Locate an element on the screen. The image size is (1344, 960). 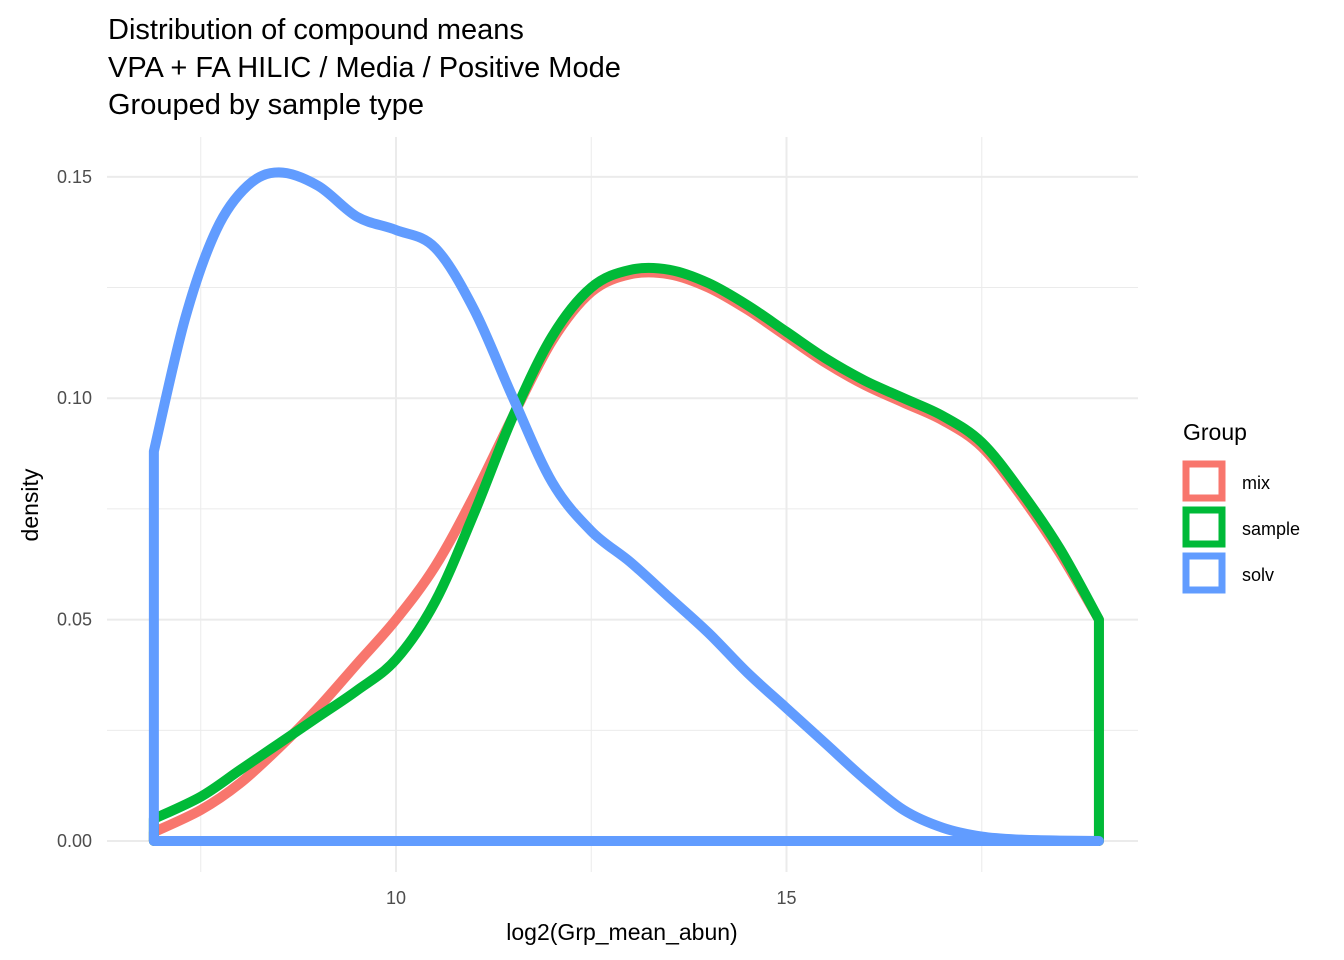
title-line-1: Distribution of compound means is located at coordinates (316, 30).